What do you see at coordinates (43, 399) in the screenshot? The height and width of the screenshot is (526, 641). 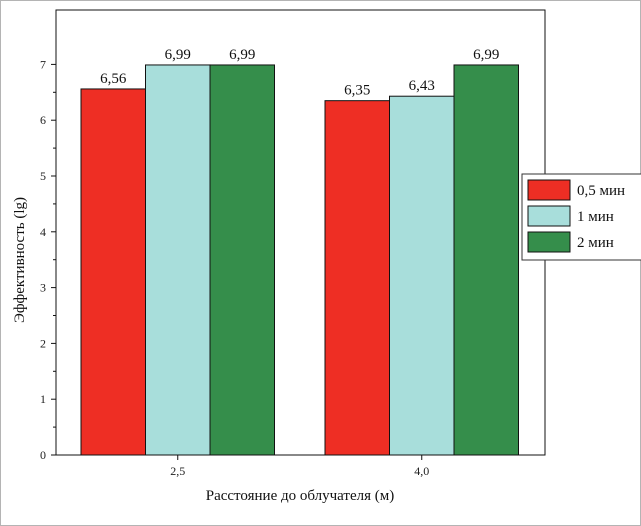 I see `y-tick-label: 1` at bounding box center [43, 399].